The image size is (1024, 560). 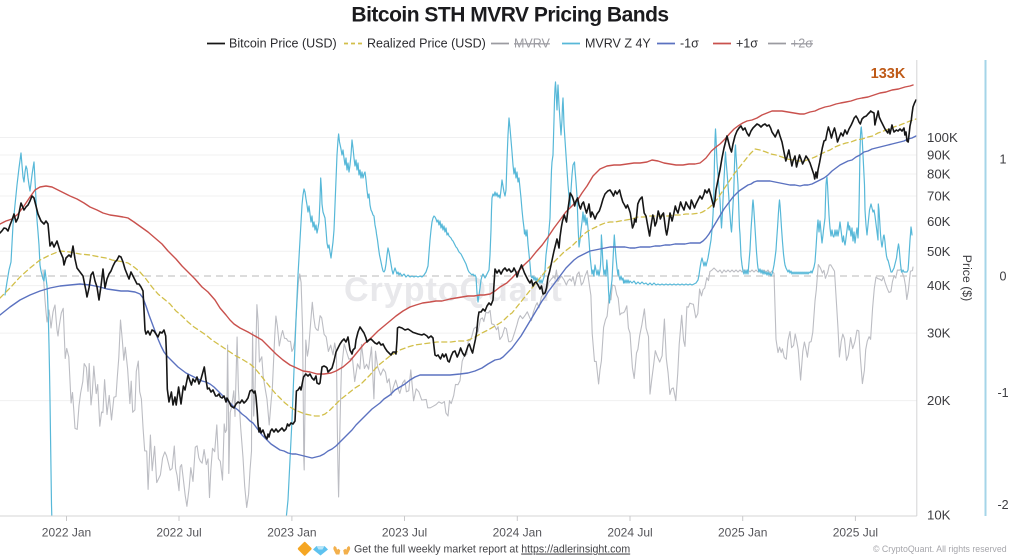 I want to click on svg-text: 40K, so click(x=939, y=285).